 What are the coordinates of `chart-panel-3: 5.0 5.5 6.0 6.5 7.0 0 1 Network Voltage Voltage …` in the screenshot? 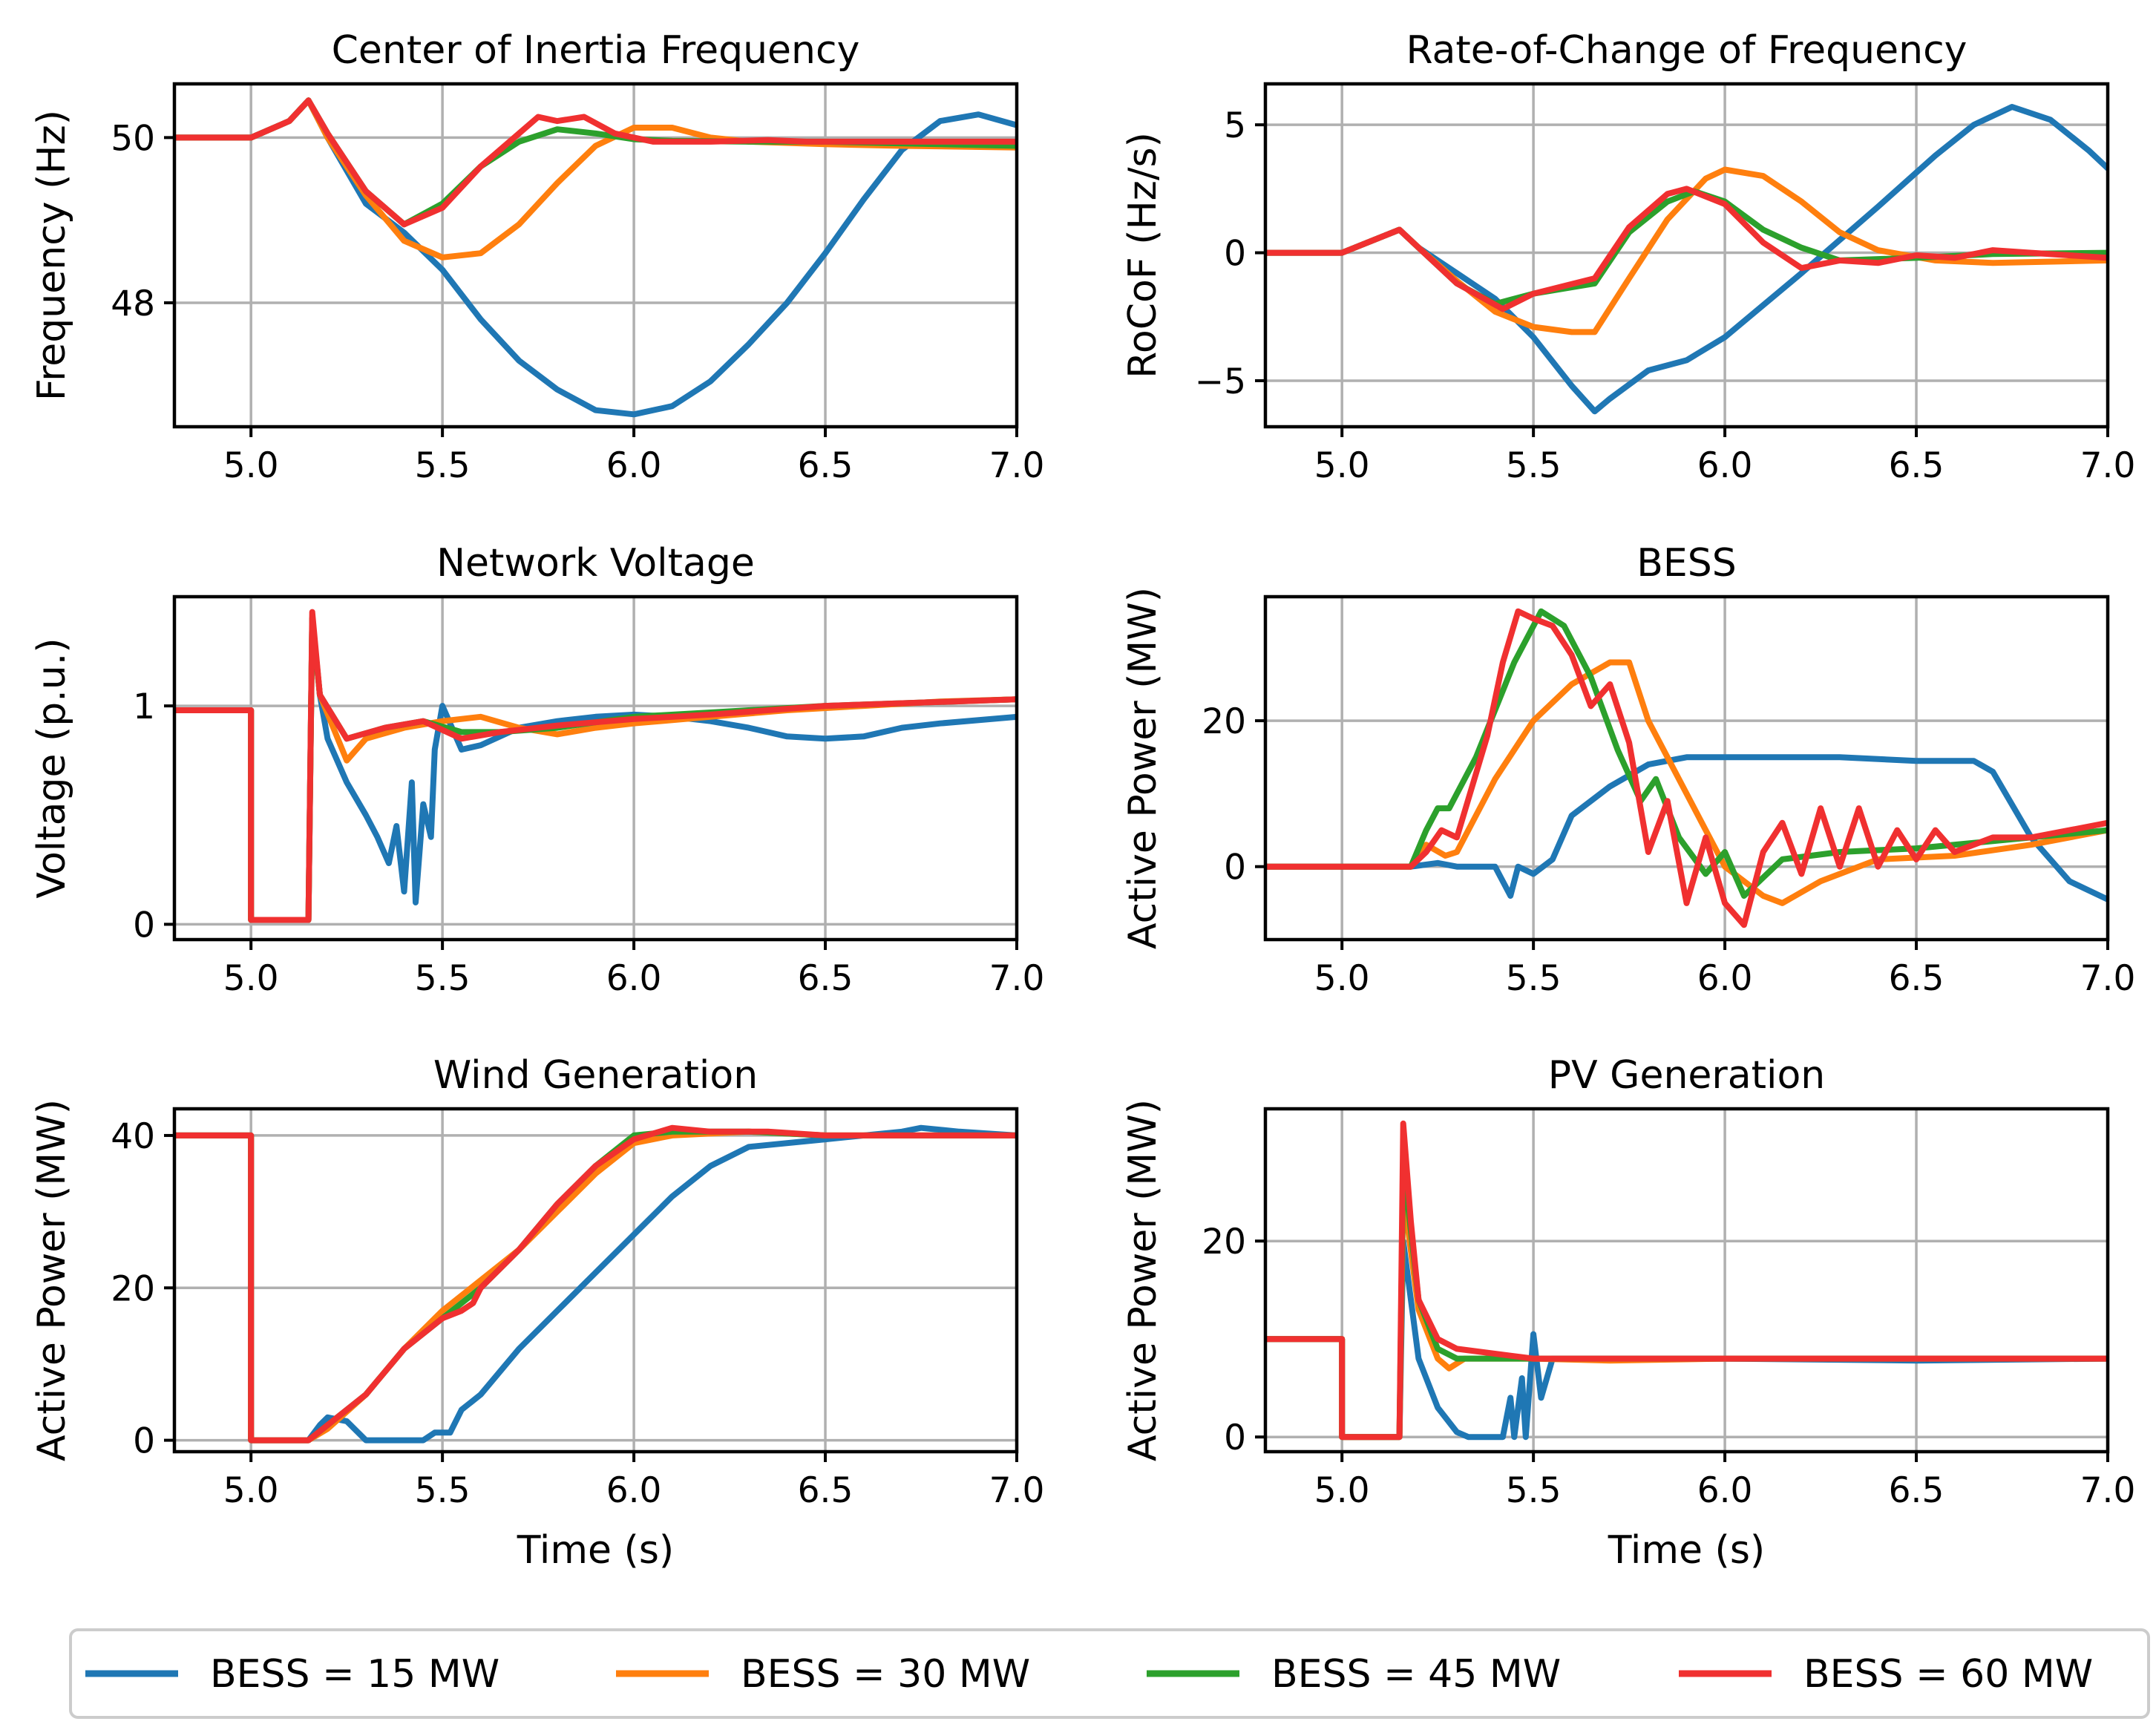 It's located at (537, 770).